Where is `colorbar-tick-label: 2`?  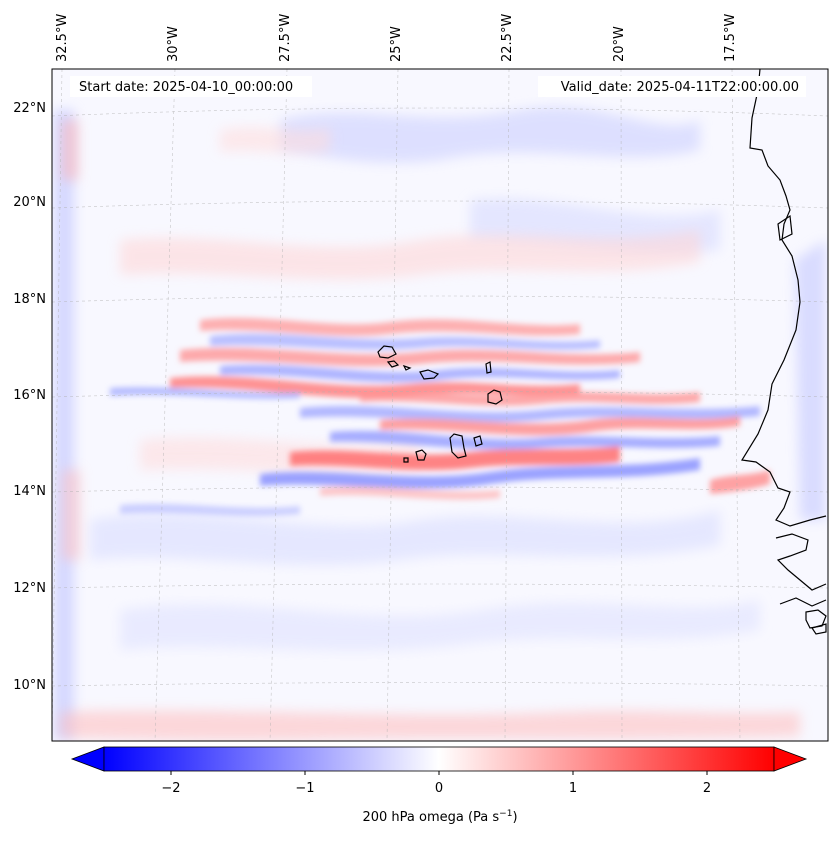
colorbar-tick-label: 2 is located at coordinates (707, 788).